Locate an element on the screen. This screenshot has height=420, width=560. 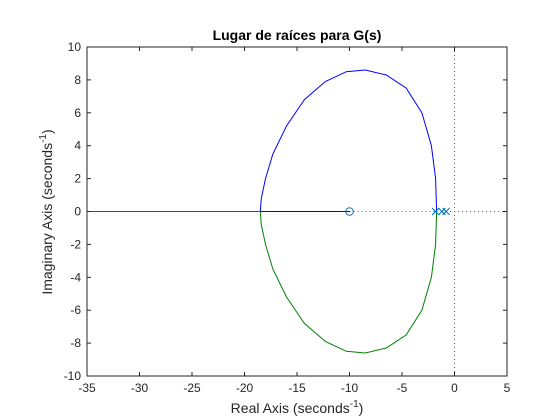
y-axis-title-text: Imaginary Axis (seconds is located at coordinates (47, 219).